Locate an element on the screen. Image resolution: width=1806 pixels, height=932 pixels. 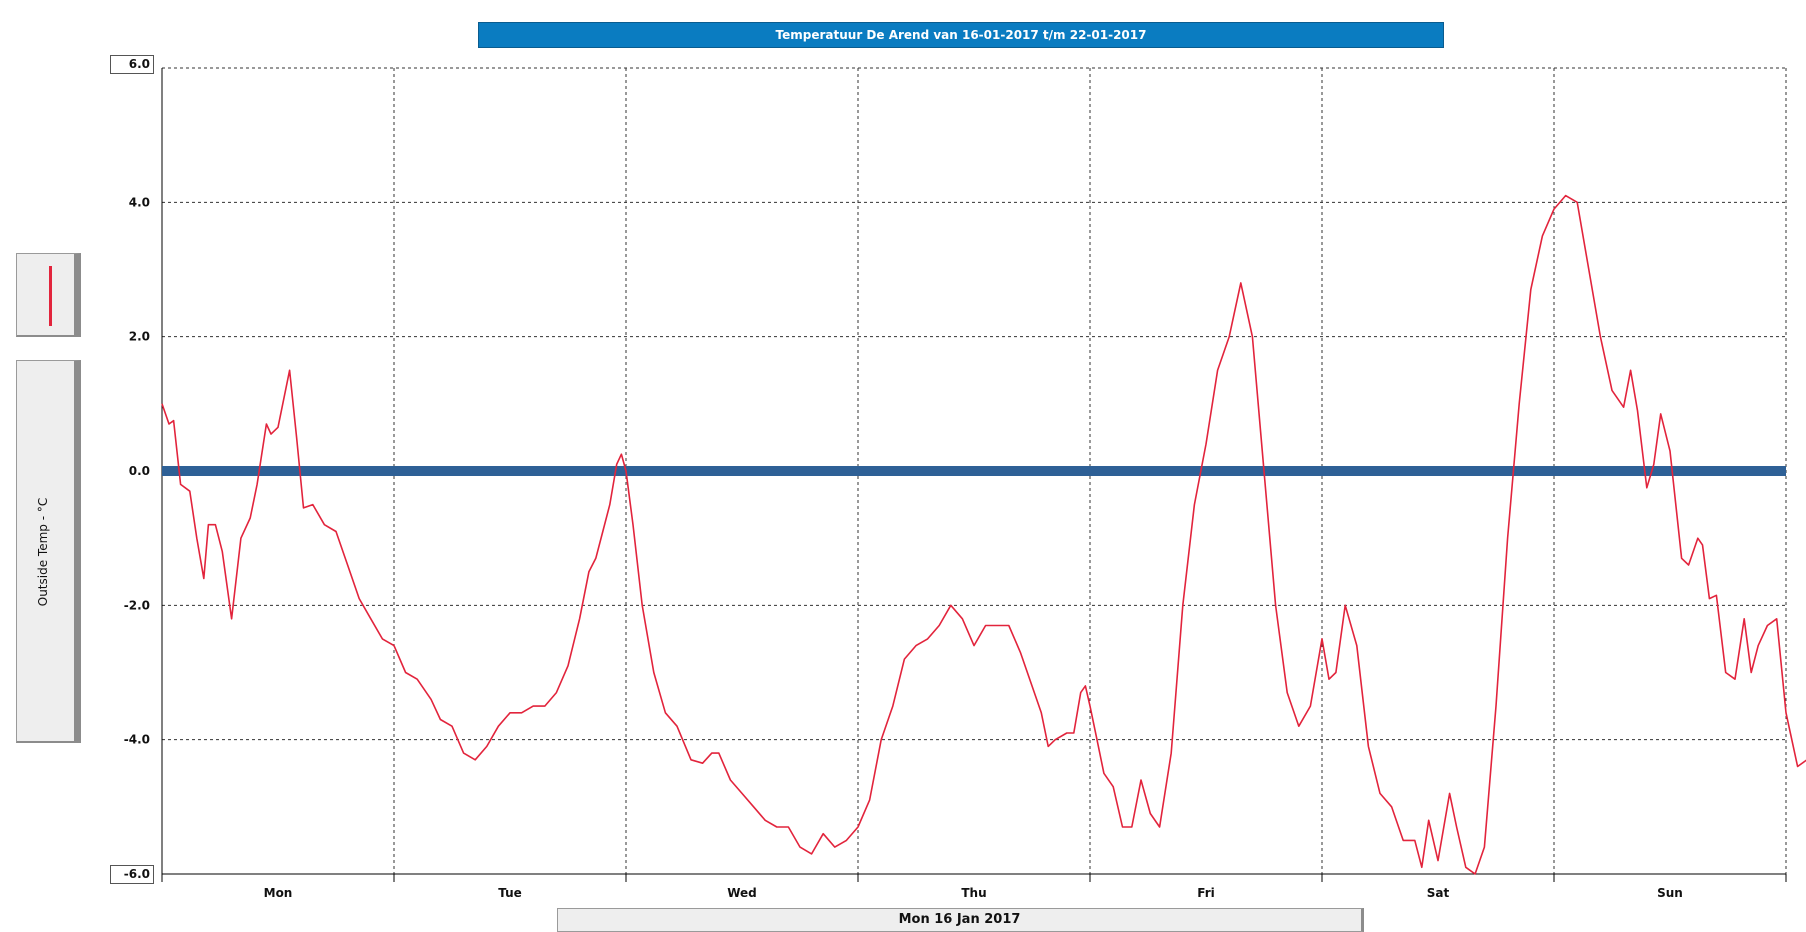
legend-swatch-box is located at coordinates (48, 295).